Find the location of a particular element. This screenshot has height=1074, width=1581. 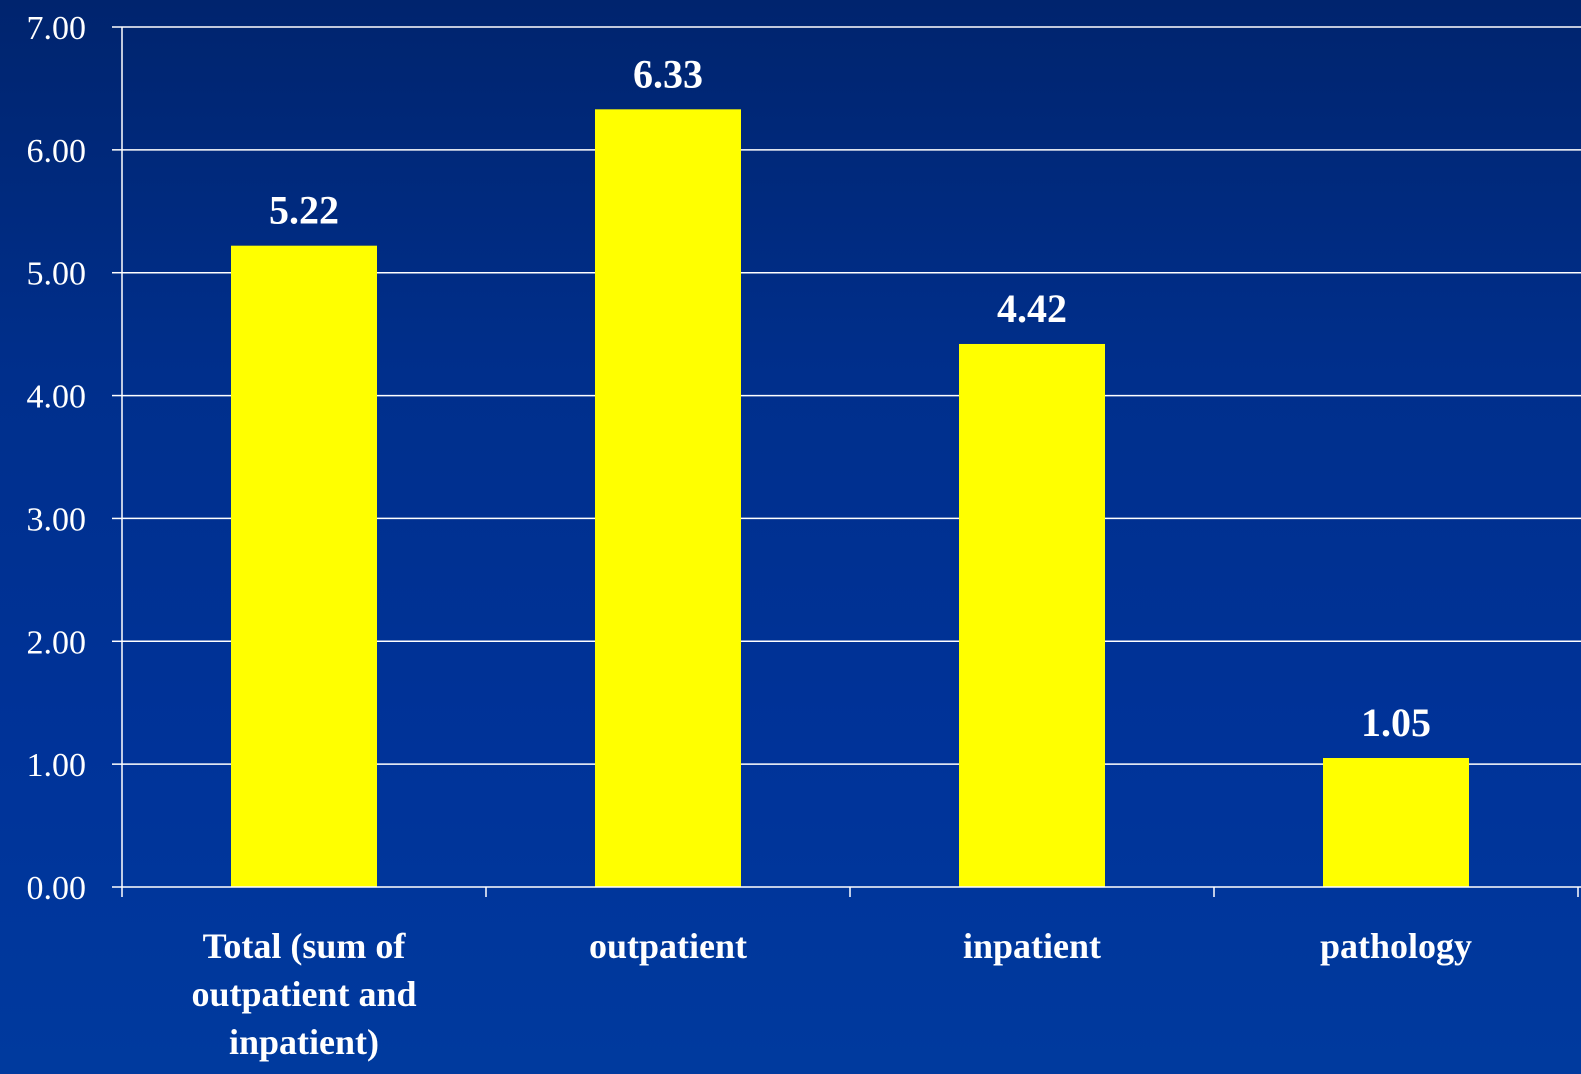

y-tick-labels: 0.00 1.00 2.00 3.00 4.00 5.00 6.00 7.00 is located at coordinates (57, 458).